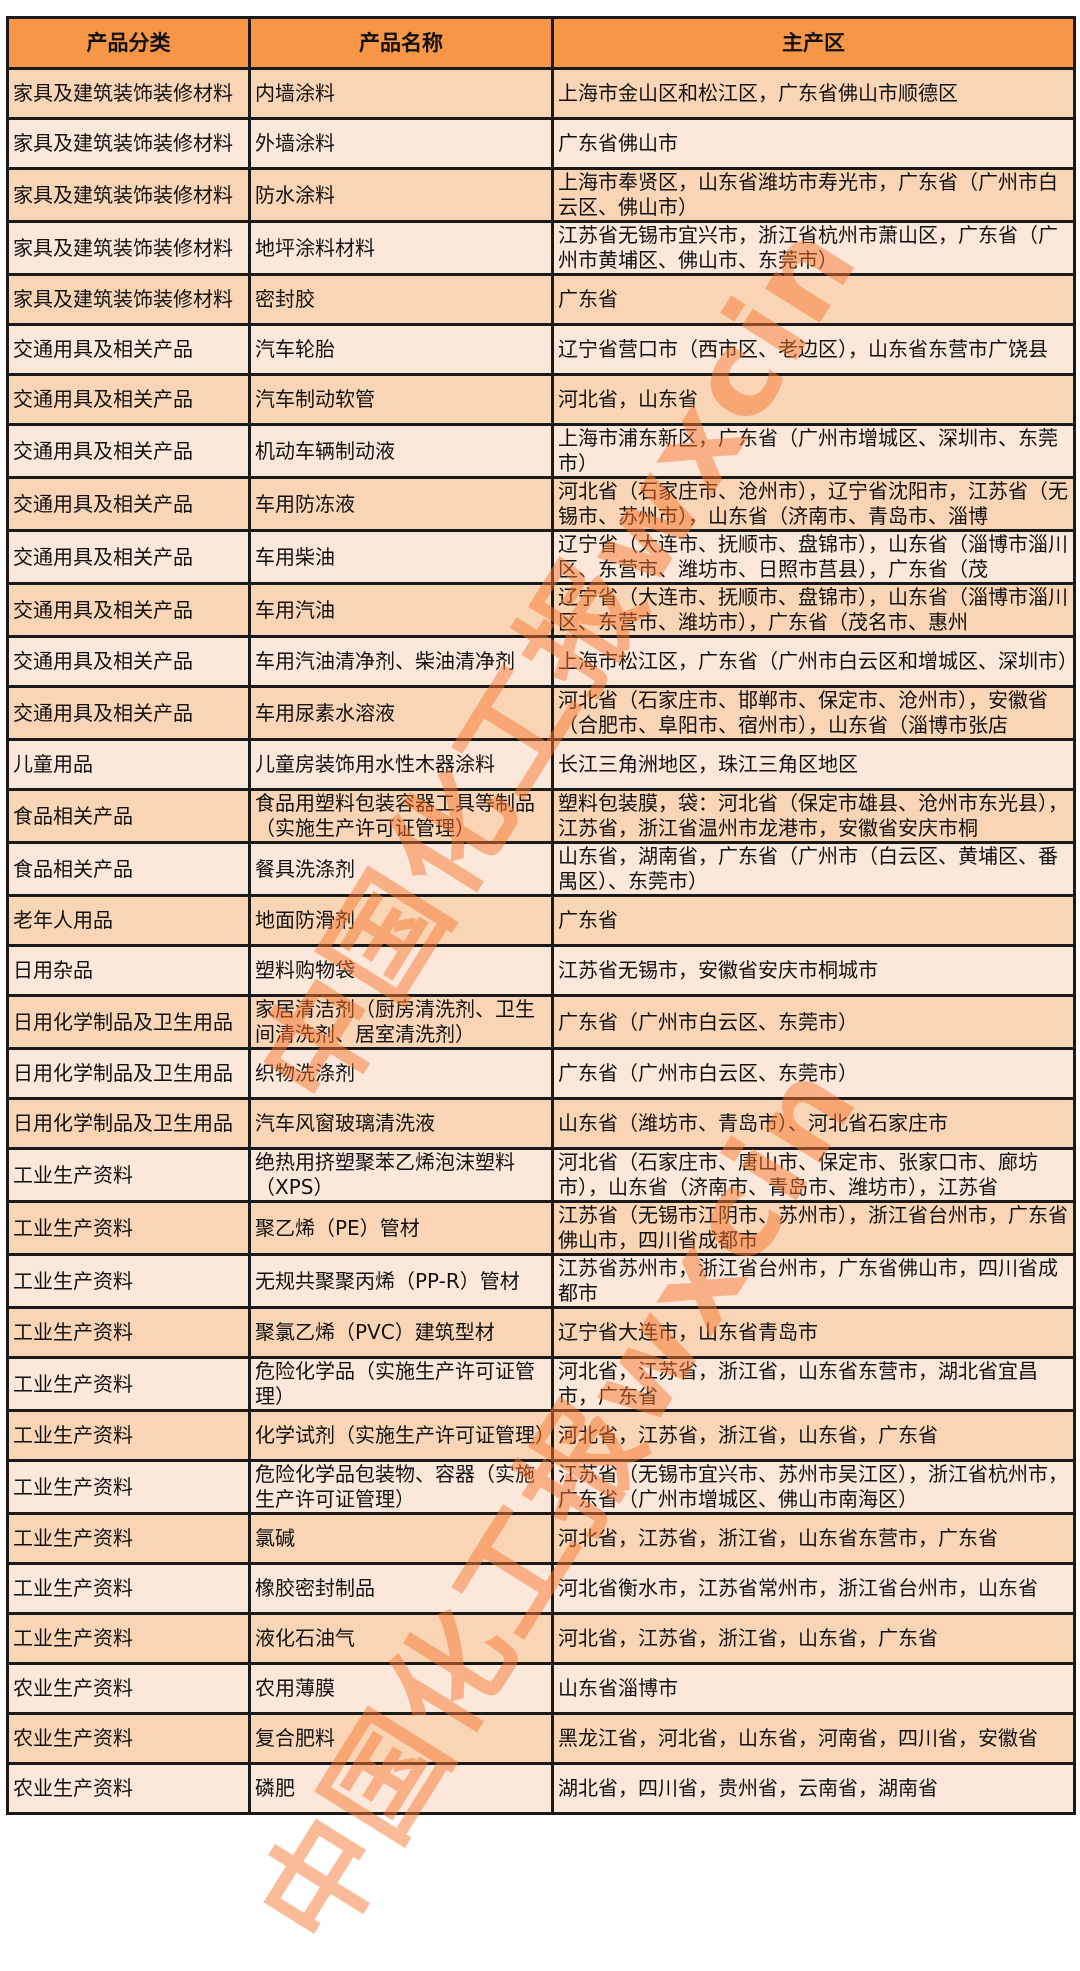 This screenshot has width=1080, height=1971. What do you see at coordinates (718, 970) in the screenshot?
I see `cell-main-region-text: 江苏省无锡市，安徽省安庆市桐城市` at bounding box center [718, 970].